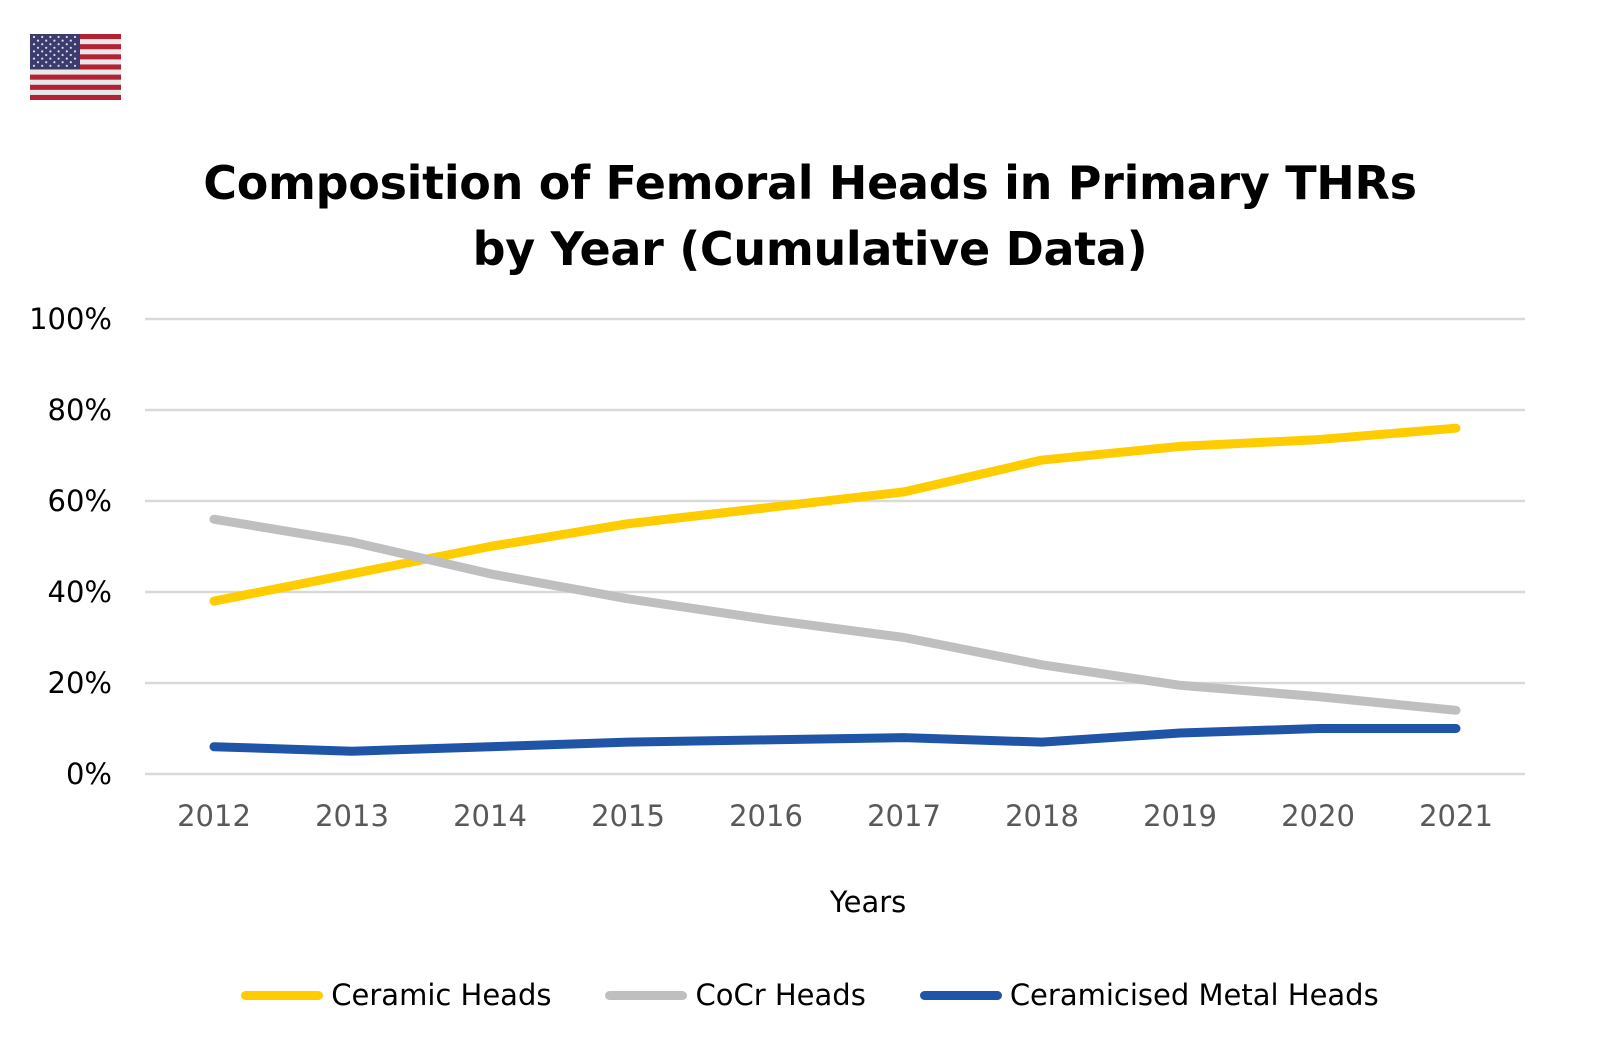  Describe the element at coordinates (70, 546) in the screenshot. I see `y-axis-tick-labels: 0% 20% 40% 60% 80% 100%` at that location.